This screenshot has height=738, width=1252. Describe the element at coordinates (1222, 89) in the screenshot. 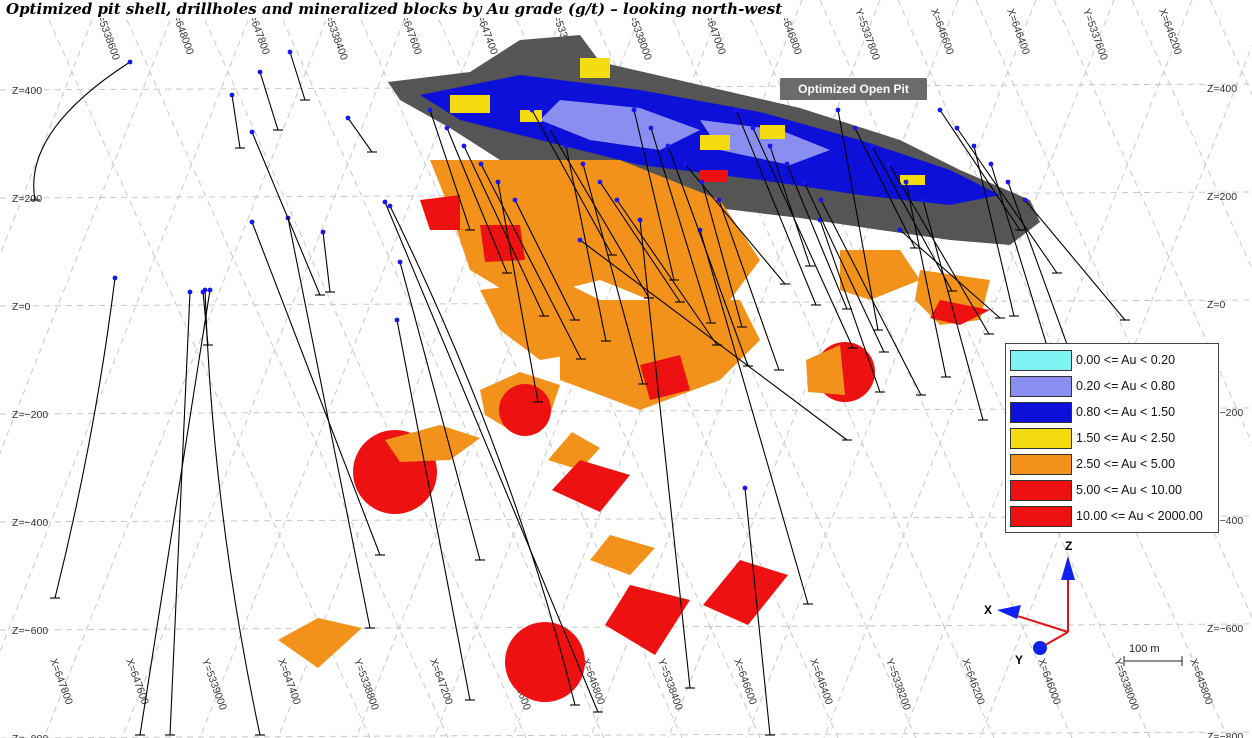

I see `elevation-label-right: Z=400` at that location.